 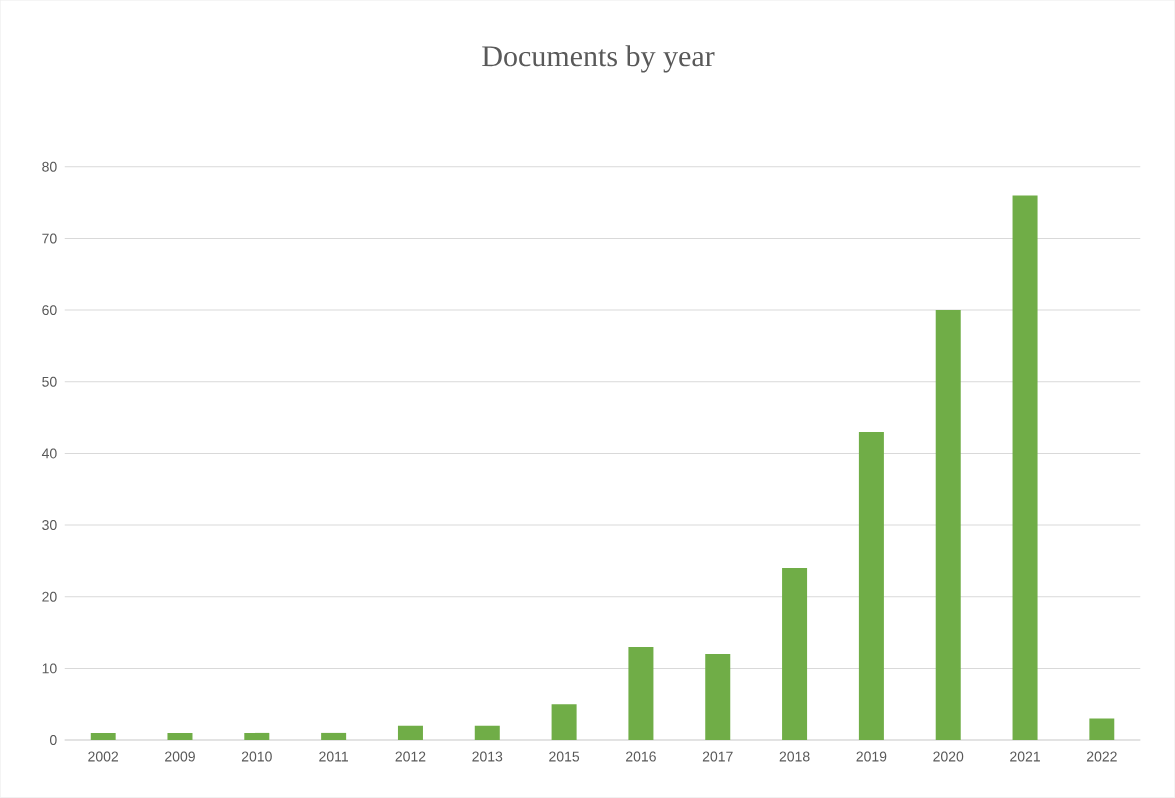 What do you see at coordinates (49, 166) in the screenshot?
I see `y-tick-label: 80` at bounding box center [49, 166].